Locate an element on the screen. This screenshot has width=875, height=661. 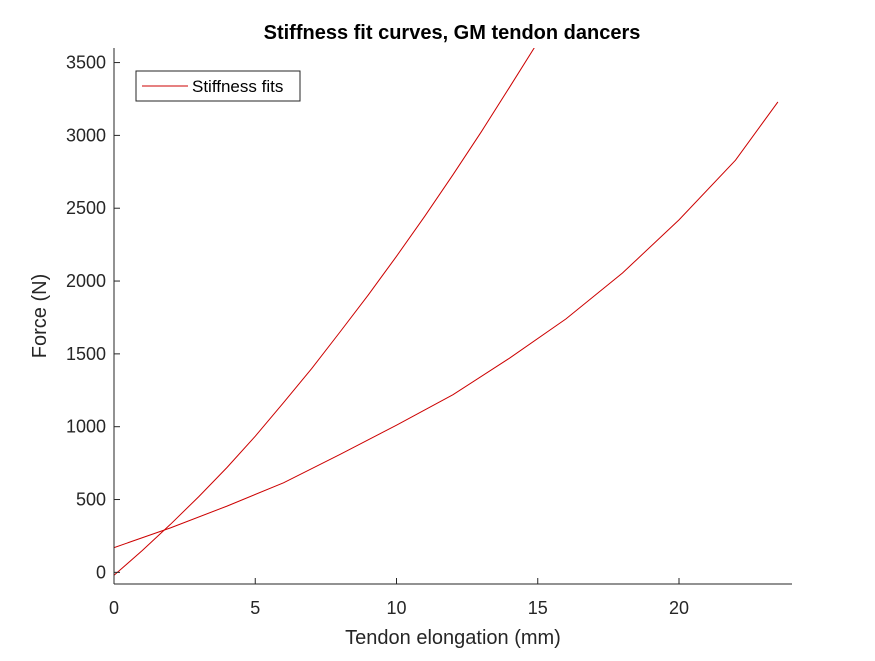
y-tick-label: 500 is located at coordinates (91, 500).